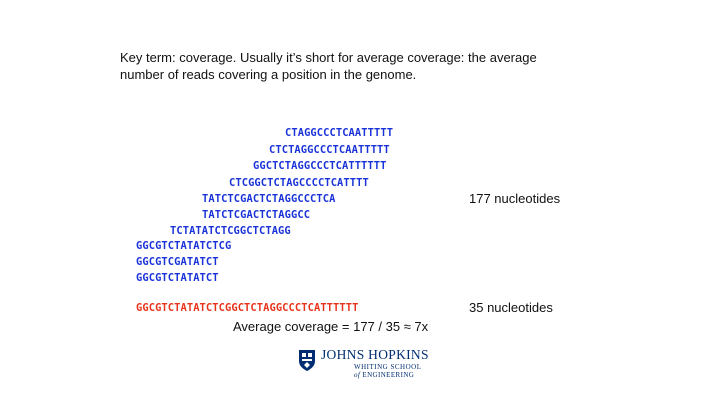 Image resolution: width=720 pixels, height=405 pixels. Describe the element at coordinates (320, 166) in the screenshot. I see `read-3: GGCTCTAGGCCCTCATTTTTT` at that location.